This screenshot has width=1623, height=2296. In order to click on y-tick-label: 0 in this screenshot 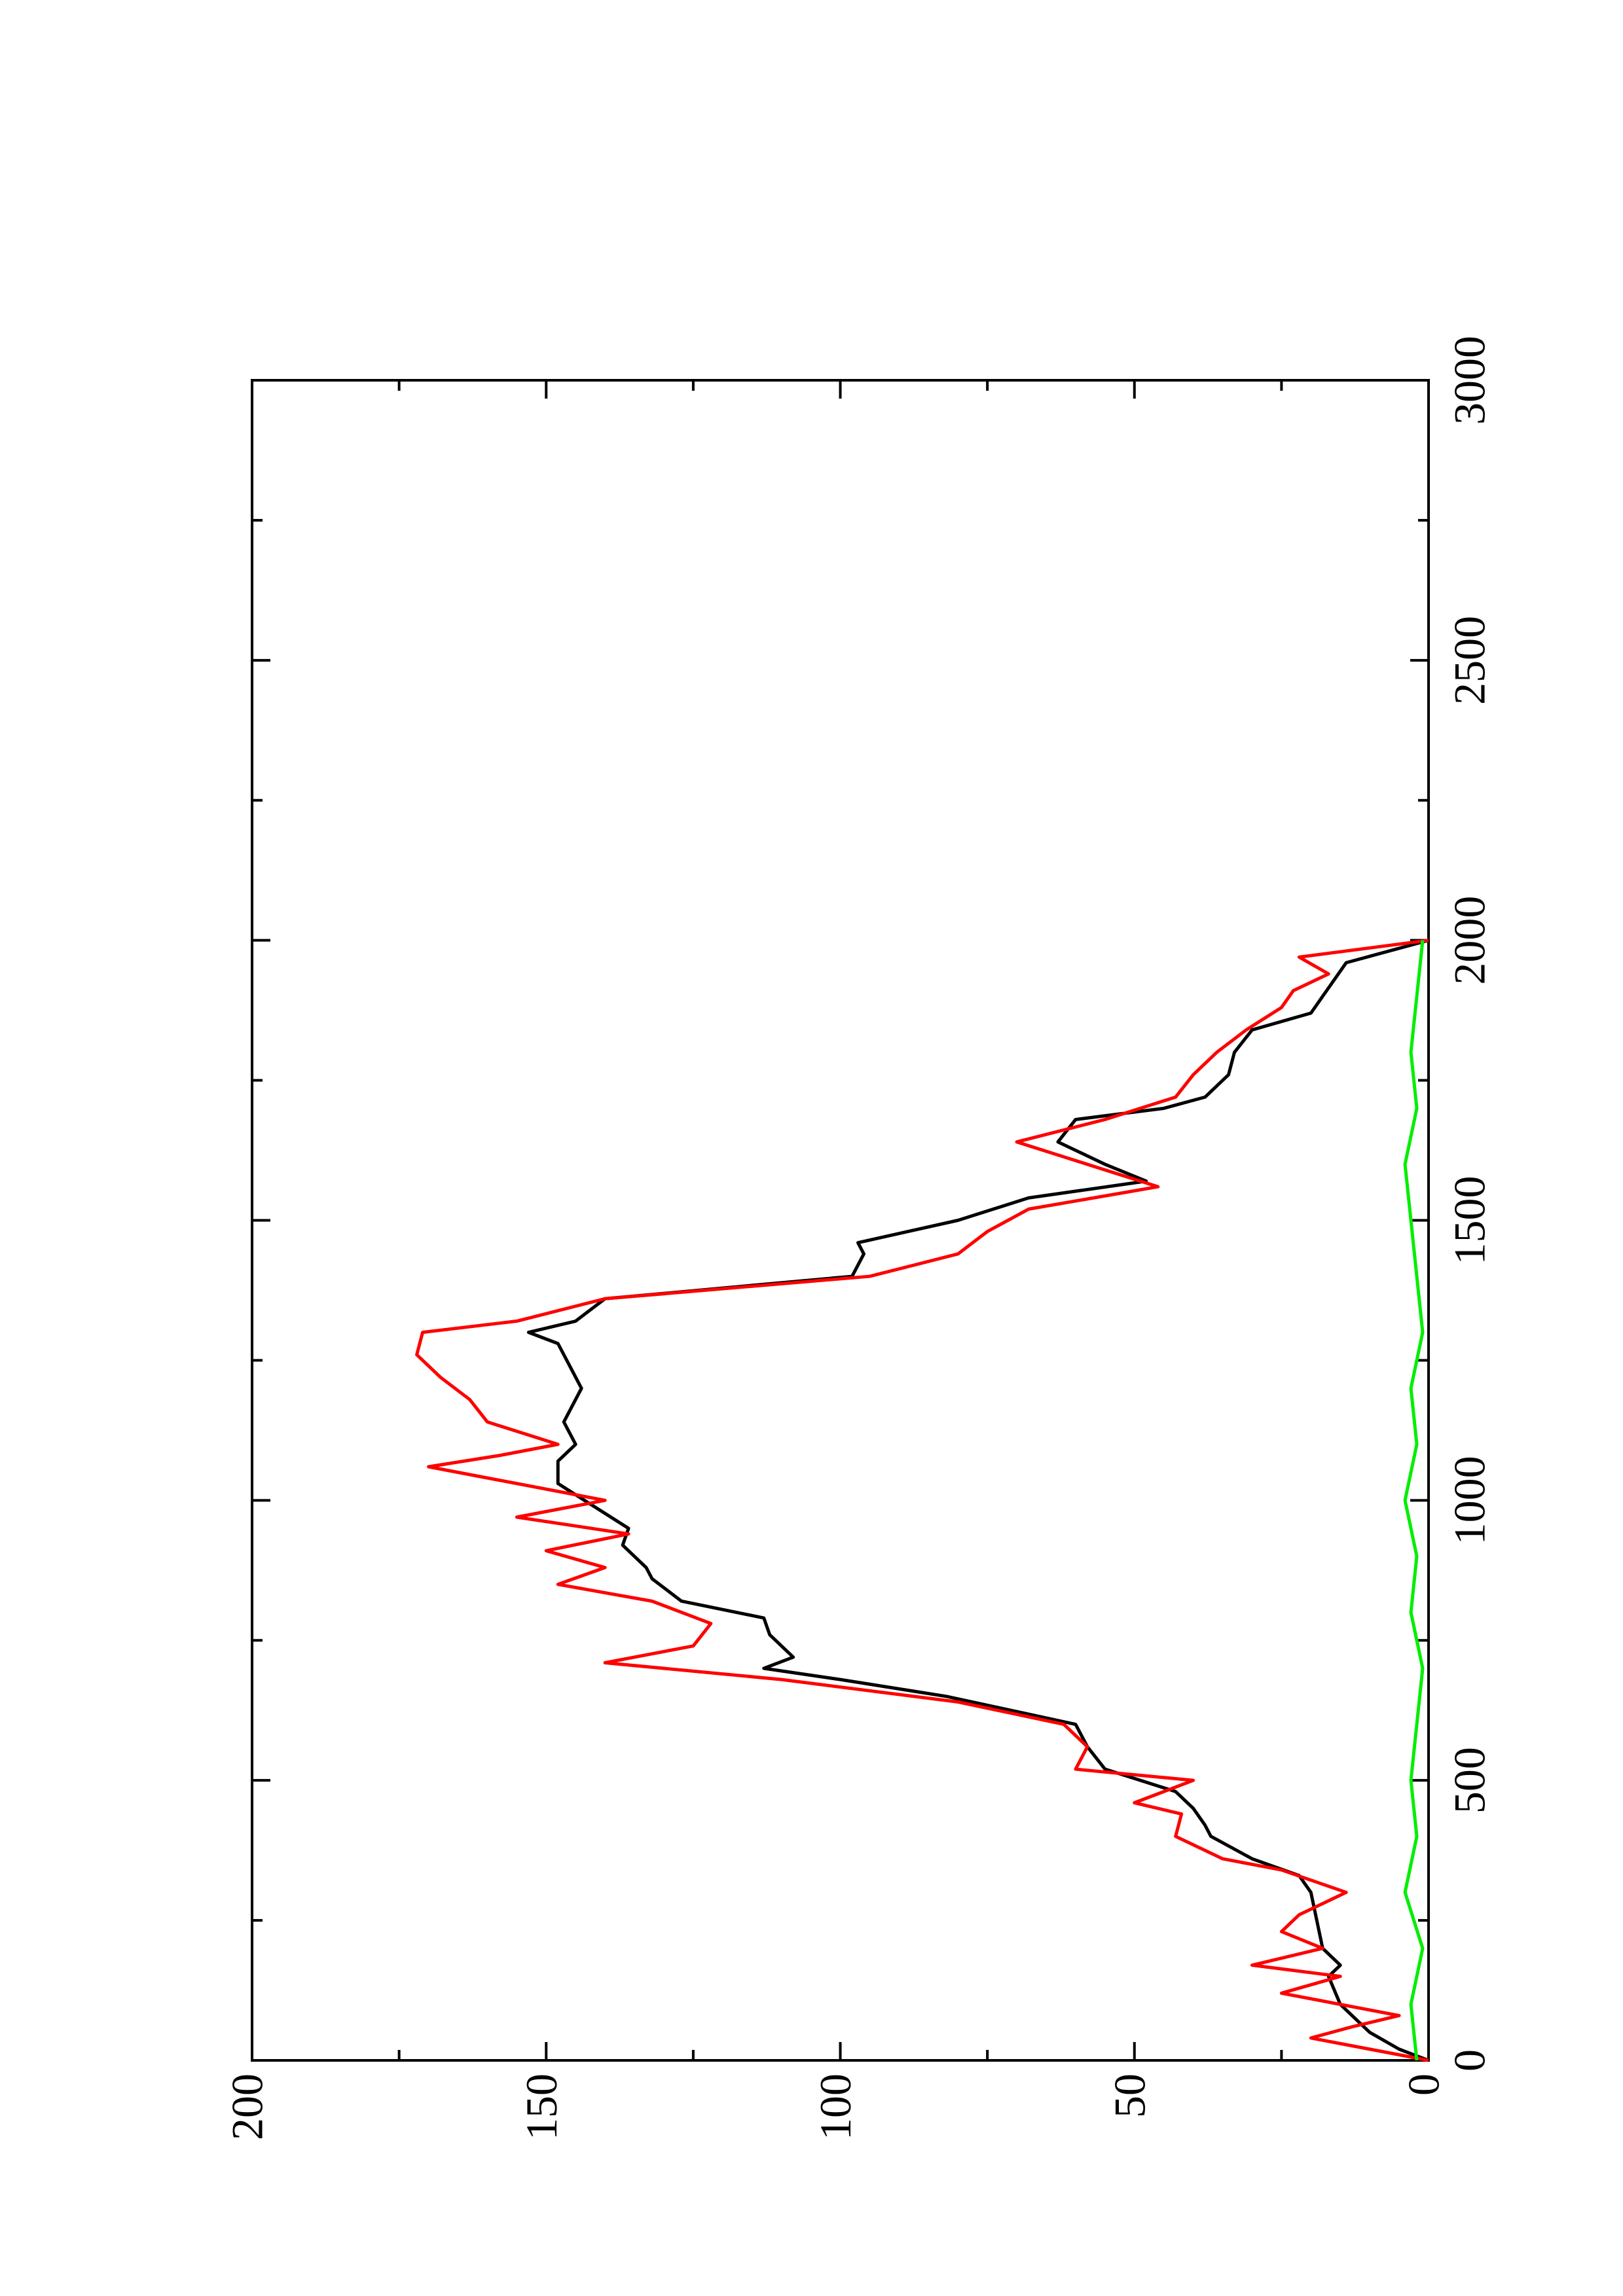, I will do `click(1424, 2084)`.